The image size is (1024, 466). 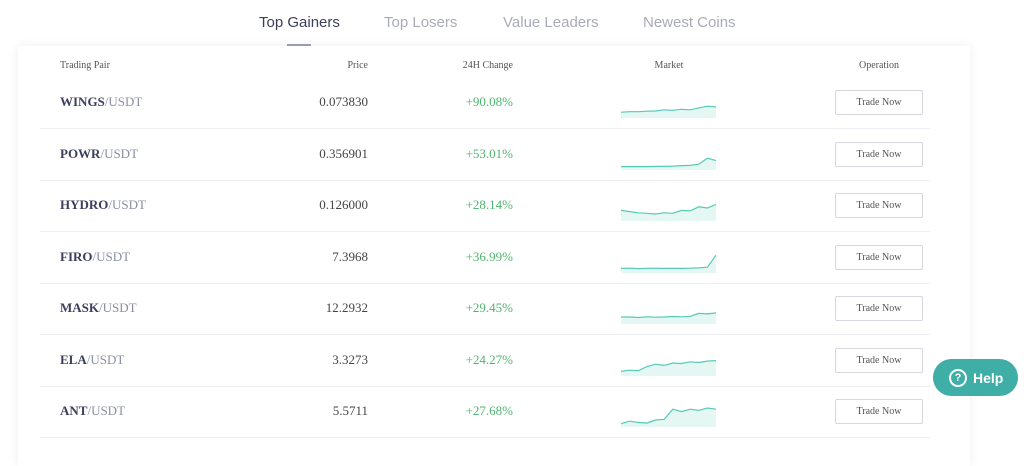 I want to click on price: 5.5711, so click(x=350, y=410).